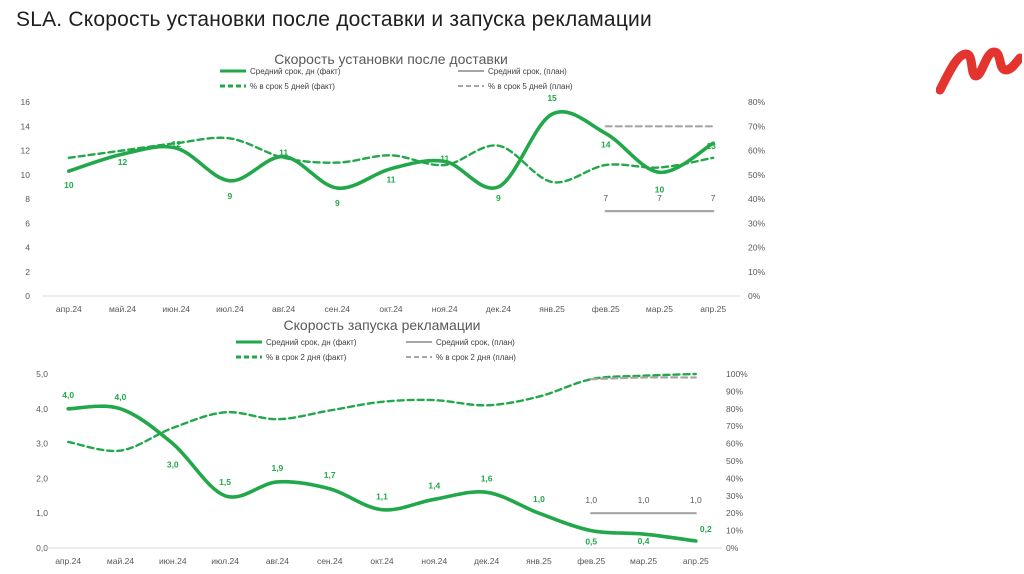 This screenshot has width=1024, height=574. I want to click on y-left-tick: 8, so click(27, 199).